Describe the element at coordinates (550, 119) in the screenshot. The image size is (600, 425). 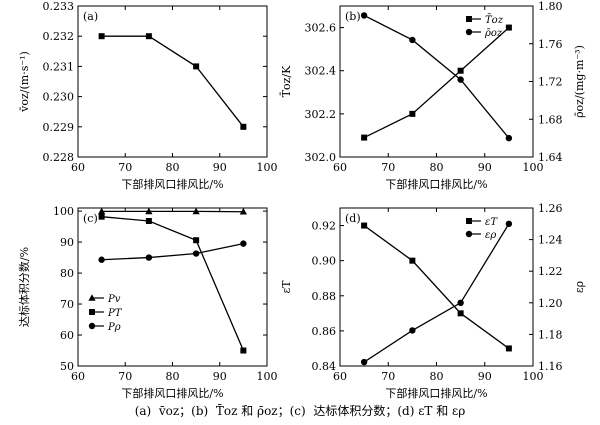
I see `y2-tick-label: 1.68` at that location.